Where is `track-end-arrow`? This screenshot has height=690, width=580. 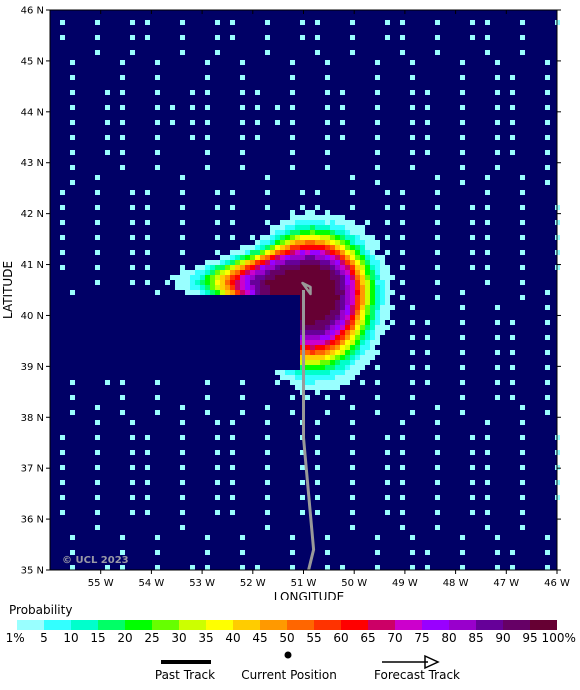 track-end-arrow is located at coordinates (306, 288).